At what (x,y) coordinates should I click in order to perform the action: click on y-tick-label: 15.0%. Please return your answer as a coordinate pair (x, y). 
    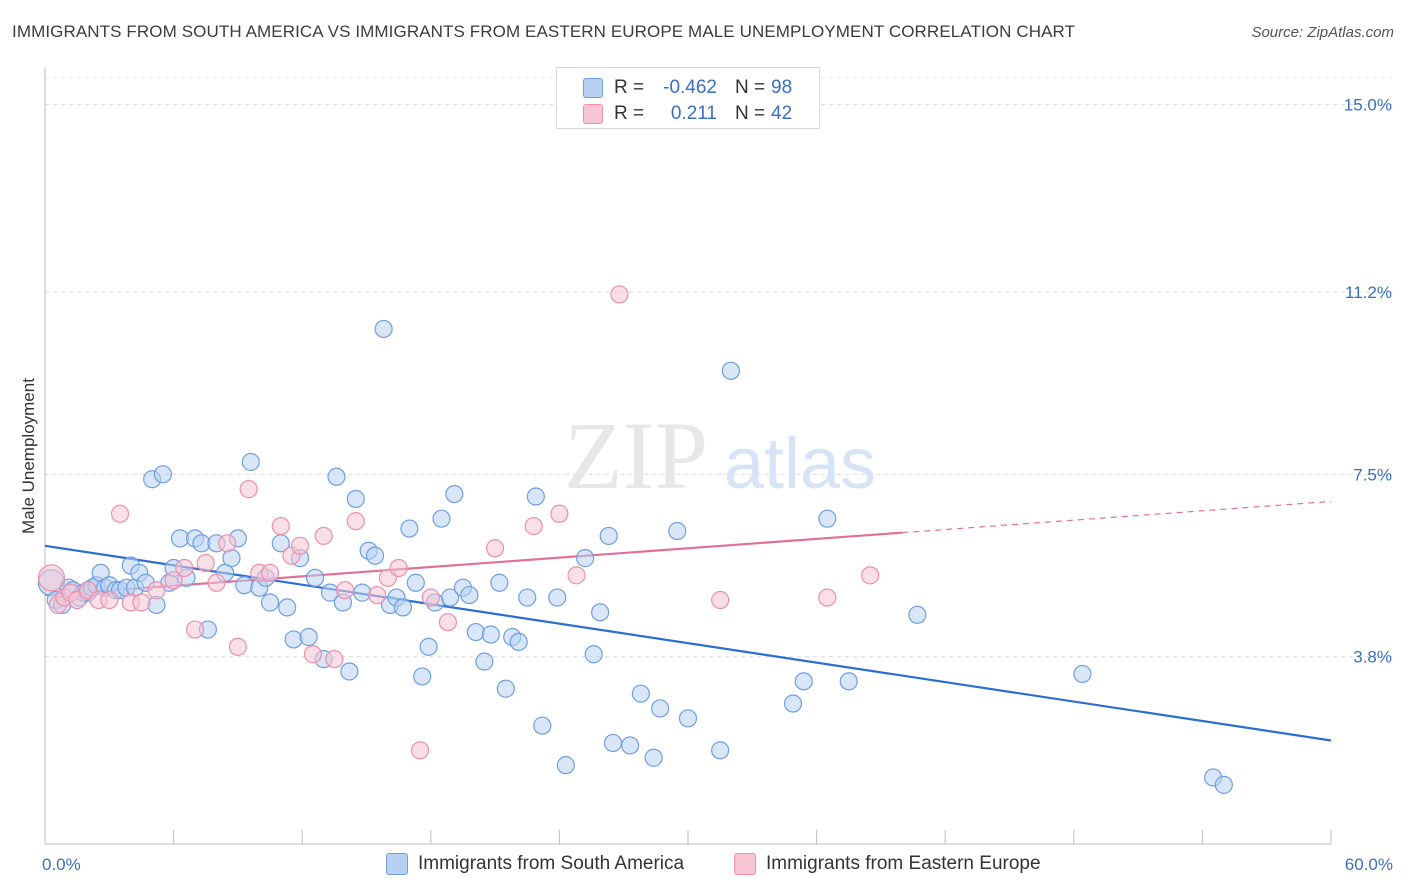
    Looking at the image, I should click on (1368, 105).